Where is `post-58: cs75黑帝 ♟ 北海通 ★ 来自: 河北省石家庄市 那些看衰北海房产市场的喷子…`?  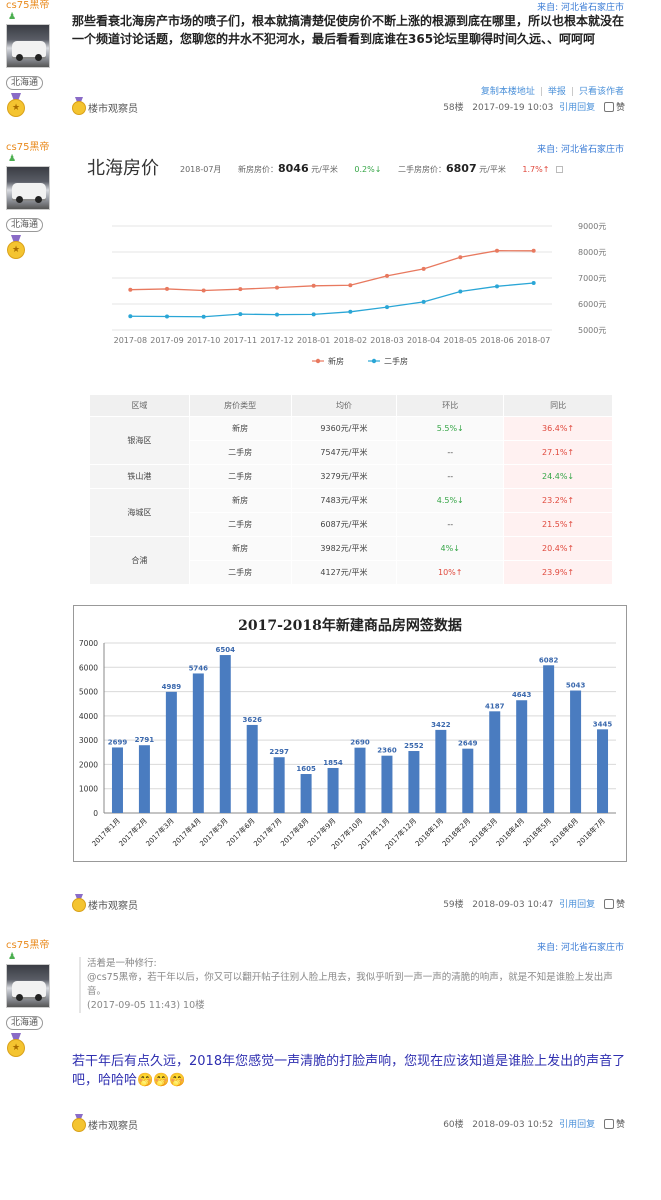
post-58: cs75黑帝 ♟ 北海通 ★ 来自: 河北省石家庄市 那些看衰北海房产市场的喷子… is located at coordinates (330, 60).